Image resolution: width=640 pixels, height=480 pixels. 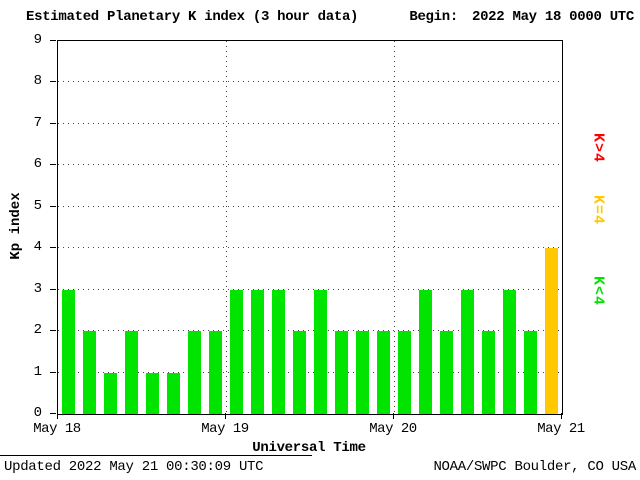 I want to click on y-tick-label: 9, so click(x=37, y=40).